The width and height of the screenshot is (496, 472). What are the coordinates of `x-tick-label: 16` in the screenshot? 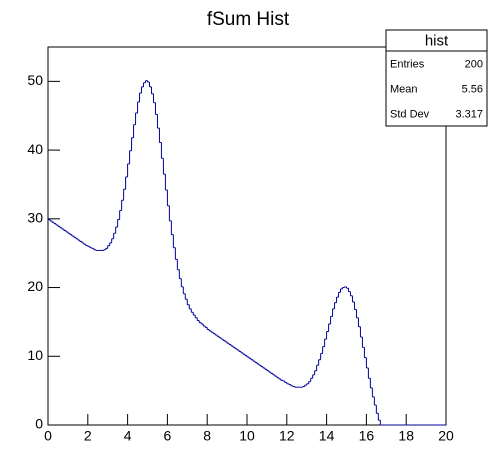 It's located at (367, 436).